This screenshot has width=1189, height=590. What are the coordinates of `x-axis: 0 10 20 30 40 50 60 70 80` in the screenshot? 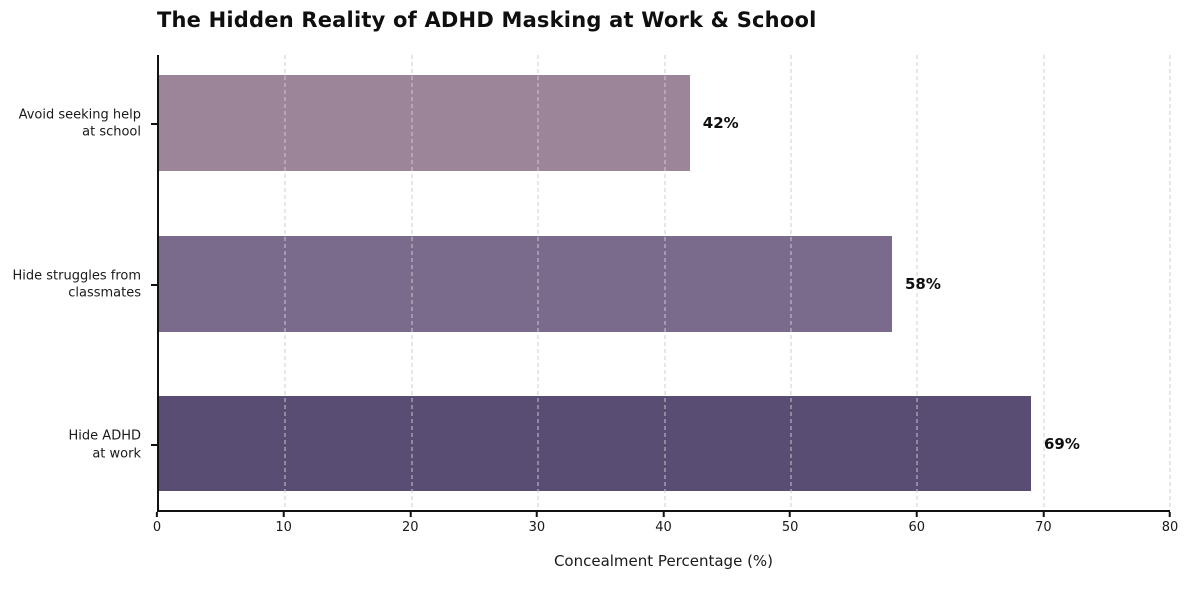 It's located at (665, 533).